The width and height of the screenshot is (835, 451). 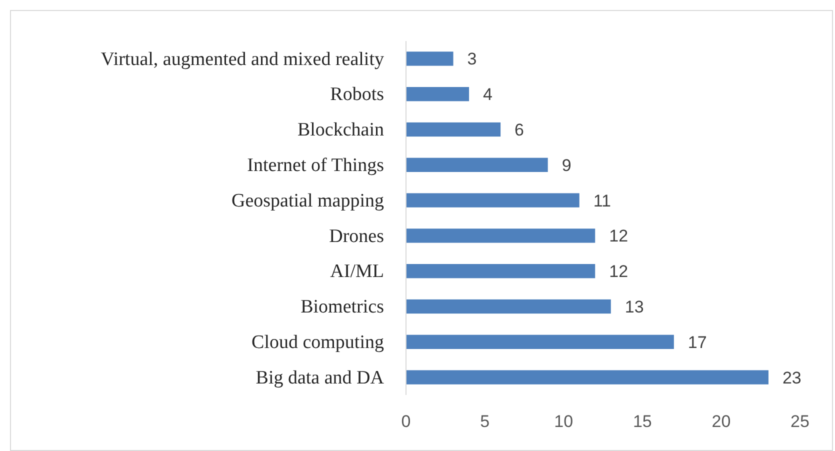 What do you see at coordinates (472, 59) in the screenshot?
I see `data-label: 3` at bounding box center [472, 59].